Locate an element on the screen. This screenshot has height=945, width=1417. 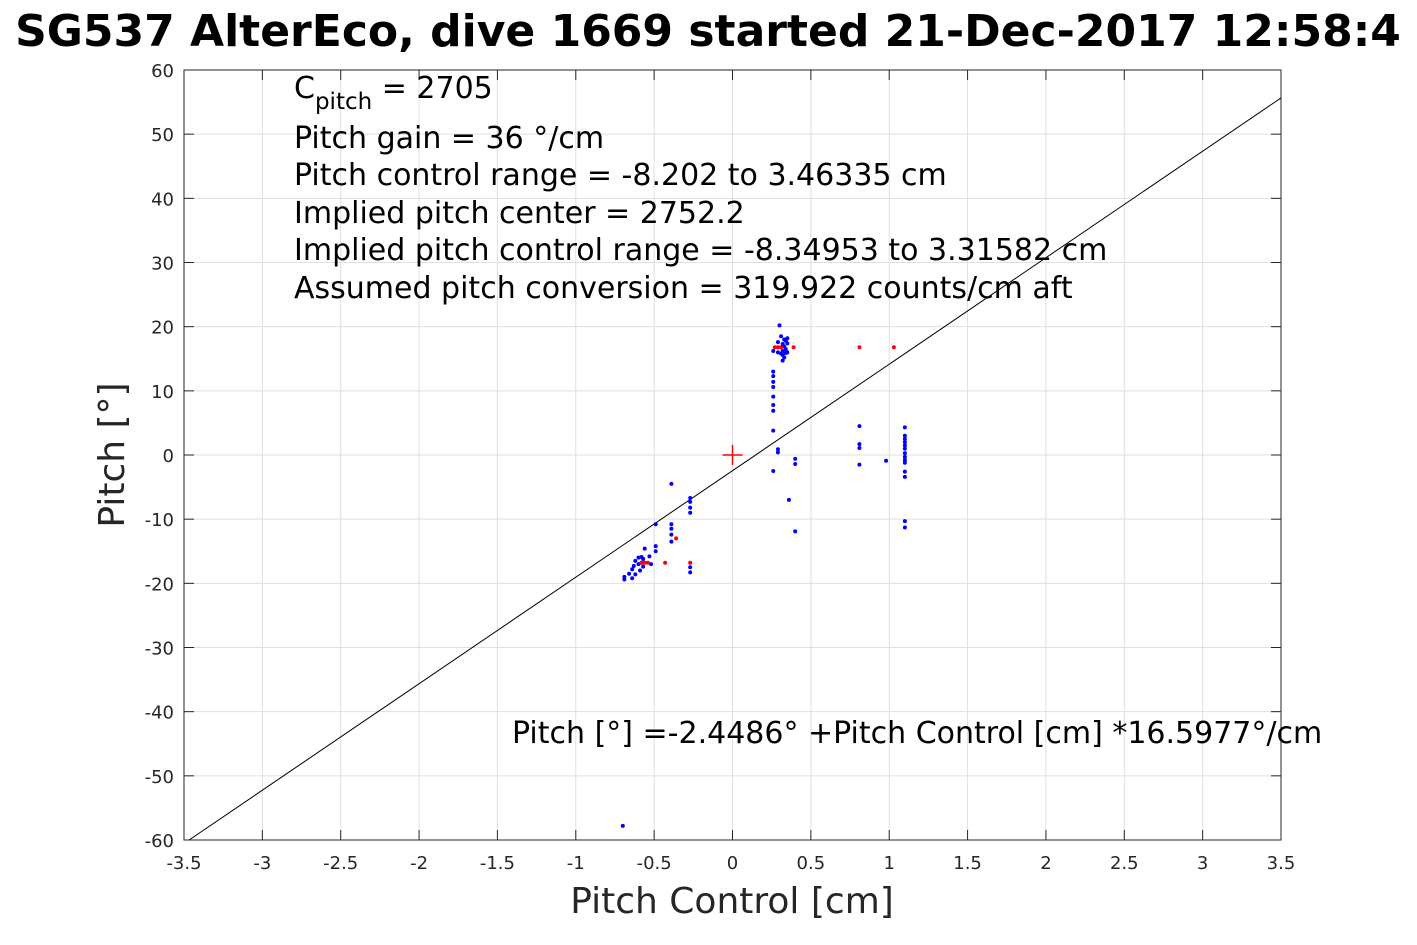
y-tick-label: 0 is located at coordinates (168, 456).